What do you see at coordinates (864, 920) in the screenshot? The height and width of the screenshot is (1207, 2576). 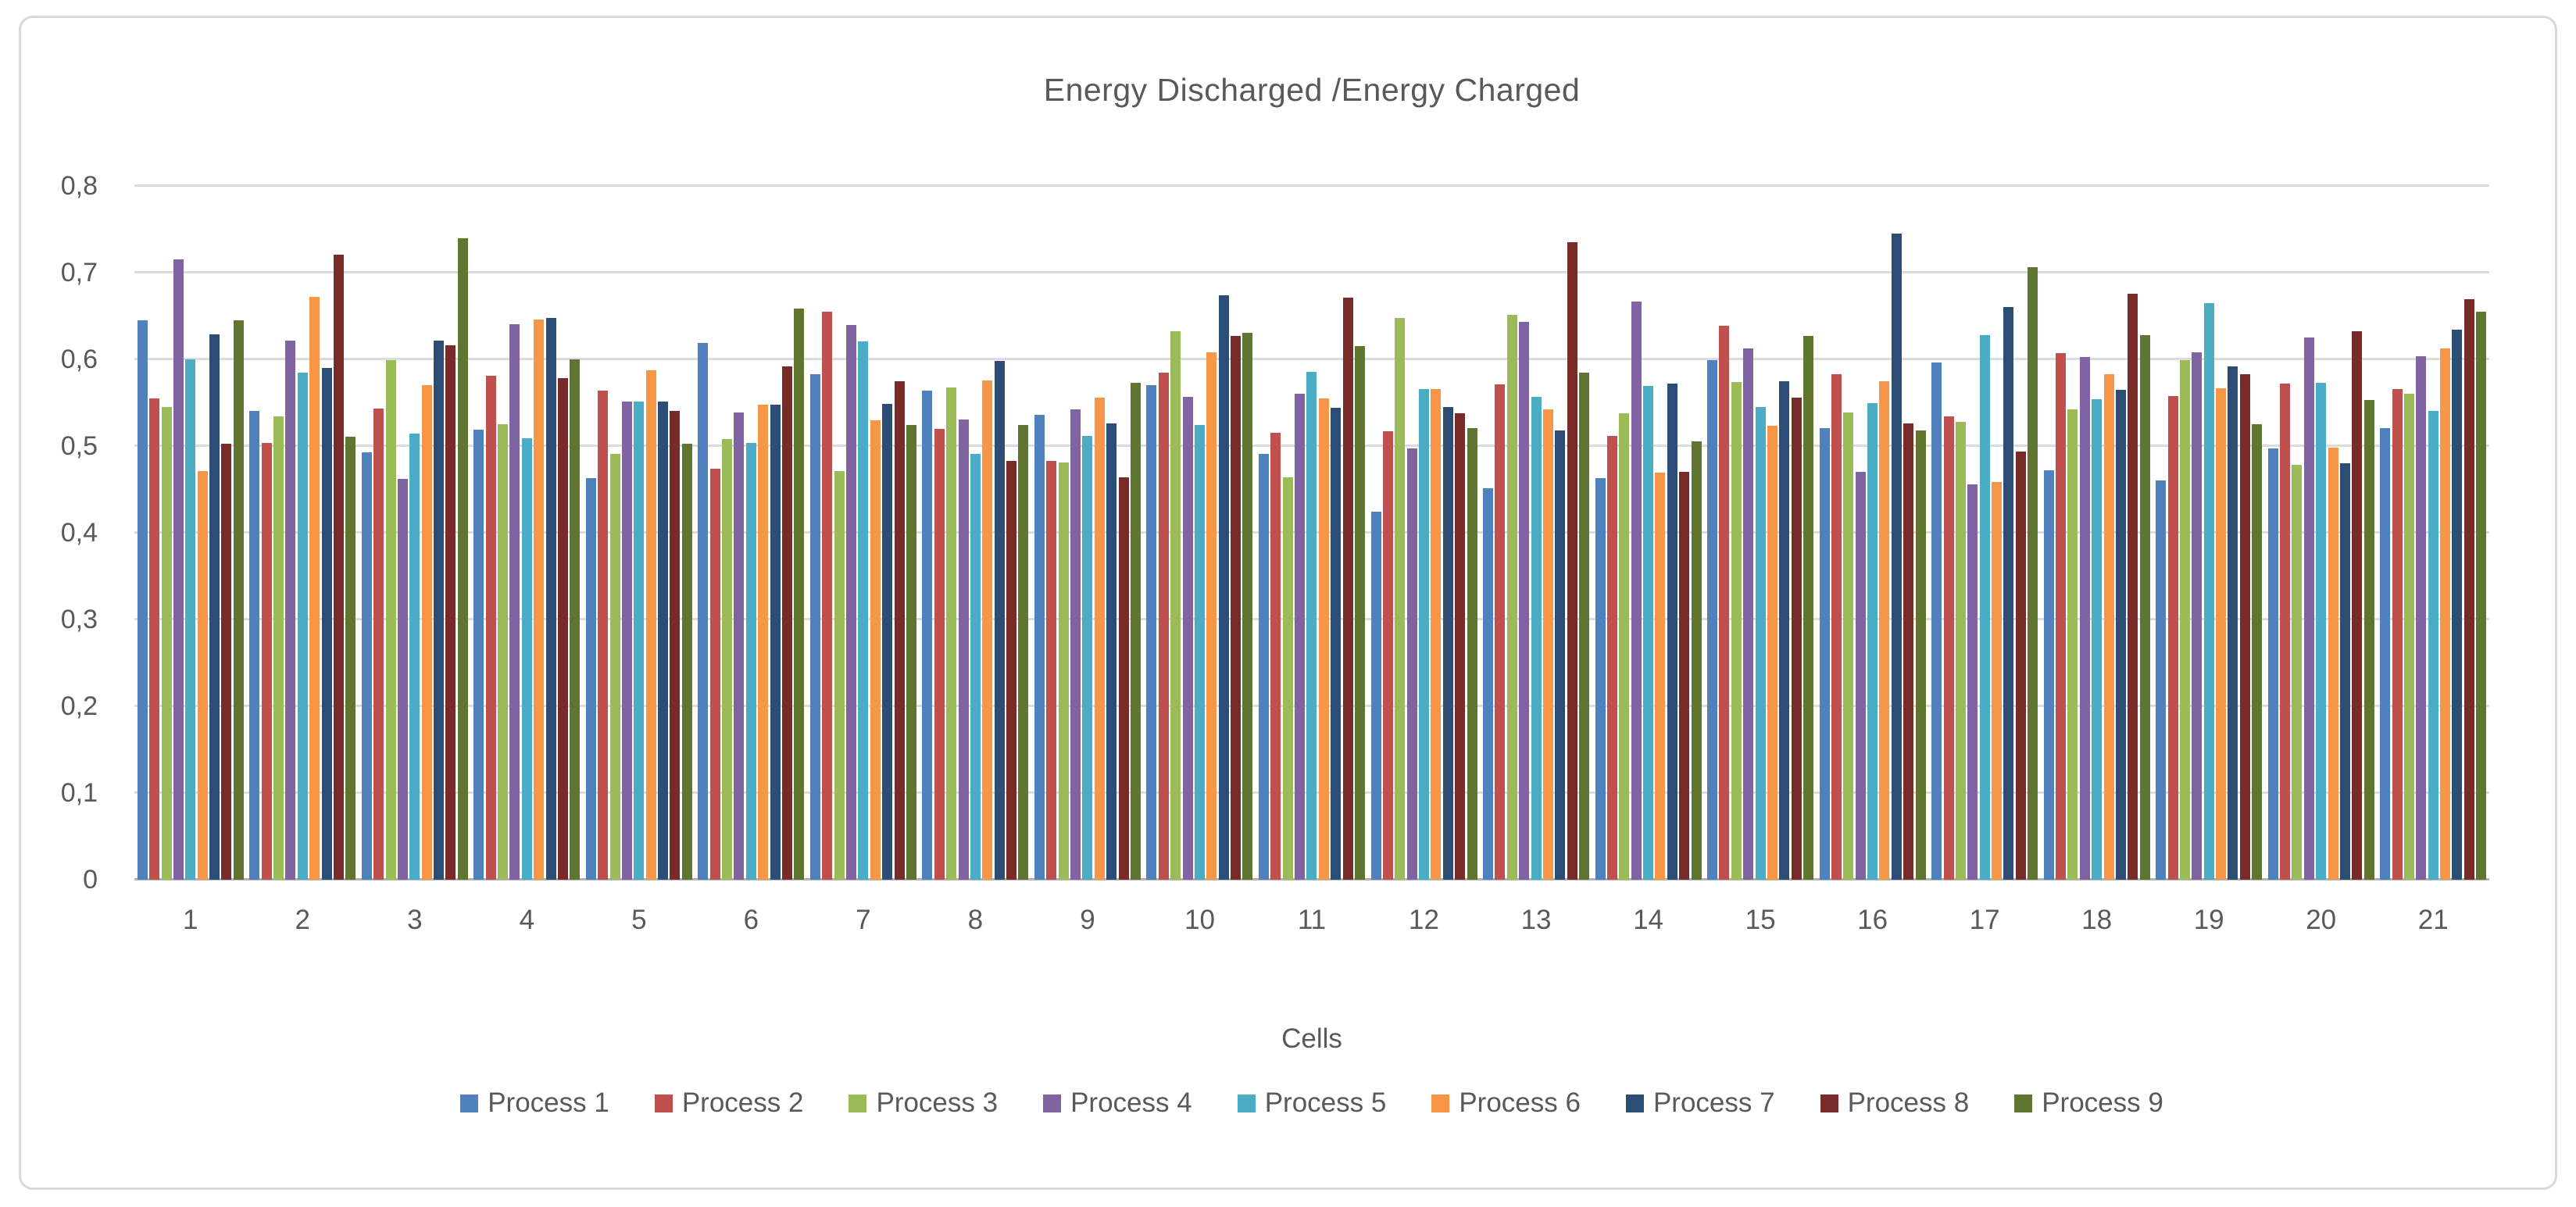 I see `x-tick-label-7: 7` at bounding box center [864, 920].